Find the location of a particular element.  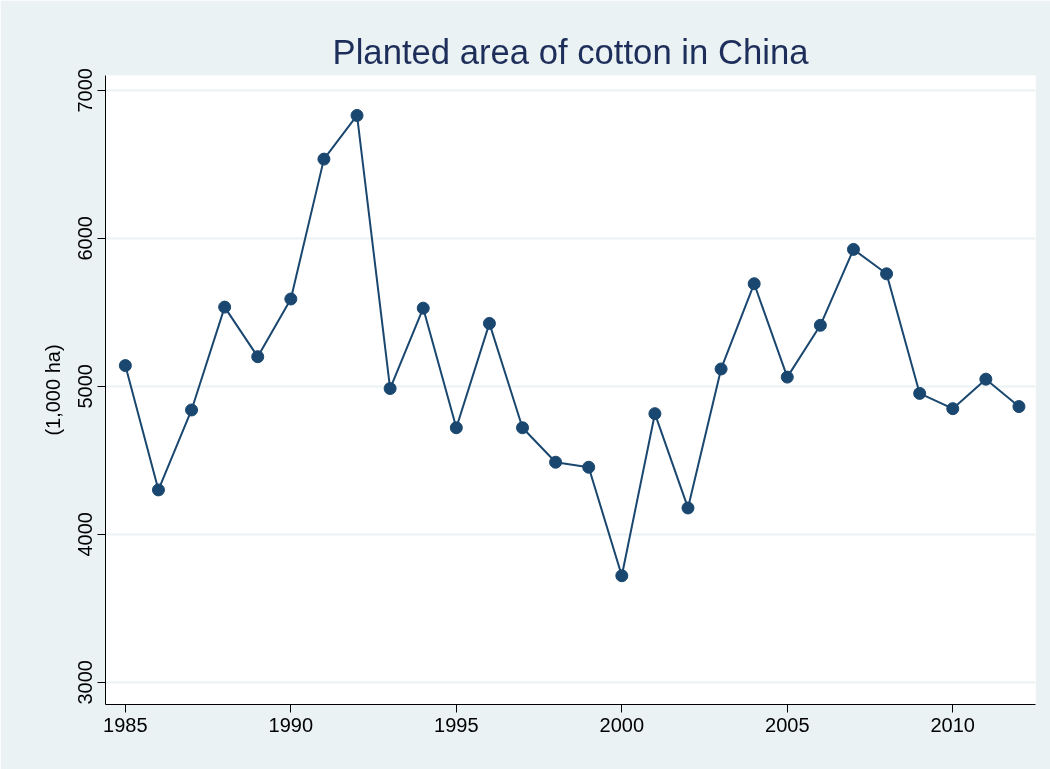

chart-title: Planted area of cotton in China is located at coordinates (571, 51).